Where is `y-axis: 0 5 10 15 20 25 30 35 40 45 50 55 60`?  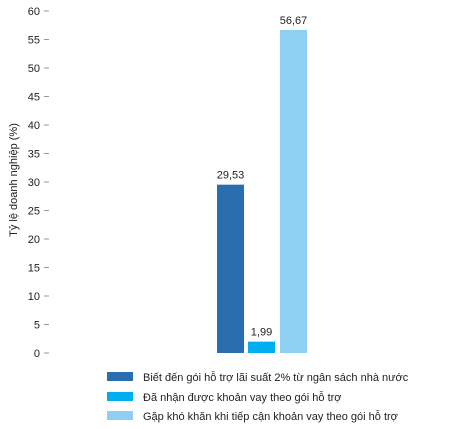 y-axis: 0 5 10 15 20 25 30 35 40 45 50 55 60 is located at coordinates (38, 183).